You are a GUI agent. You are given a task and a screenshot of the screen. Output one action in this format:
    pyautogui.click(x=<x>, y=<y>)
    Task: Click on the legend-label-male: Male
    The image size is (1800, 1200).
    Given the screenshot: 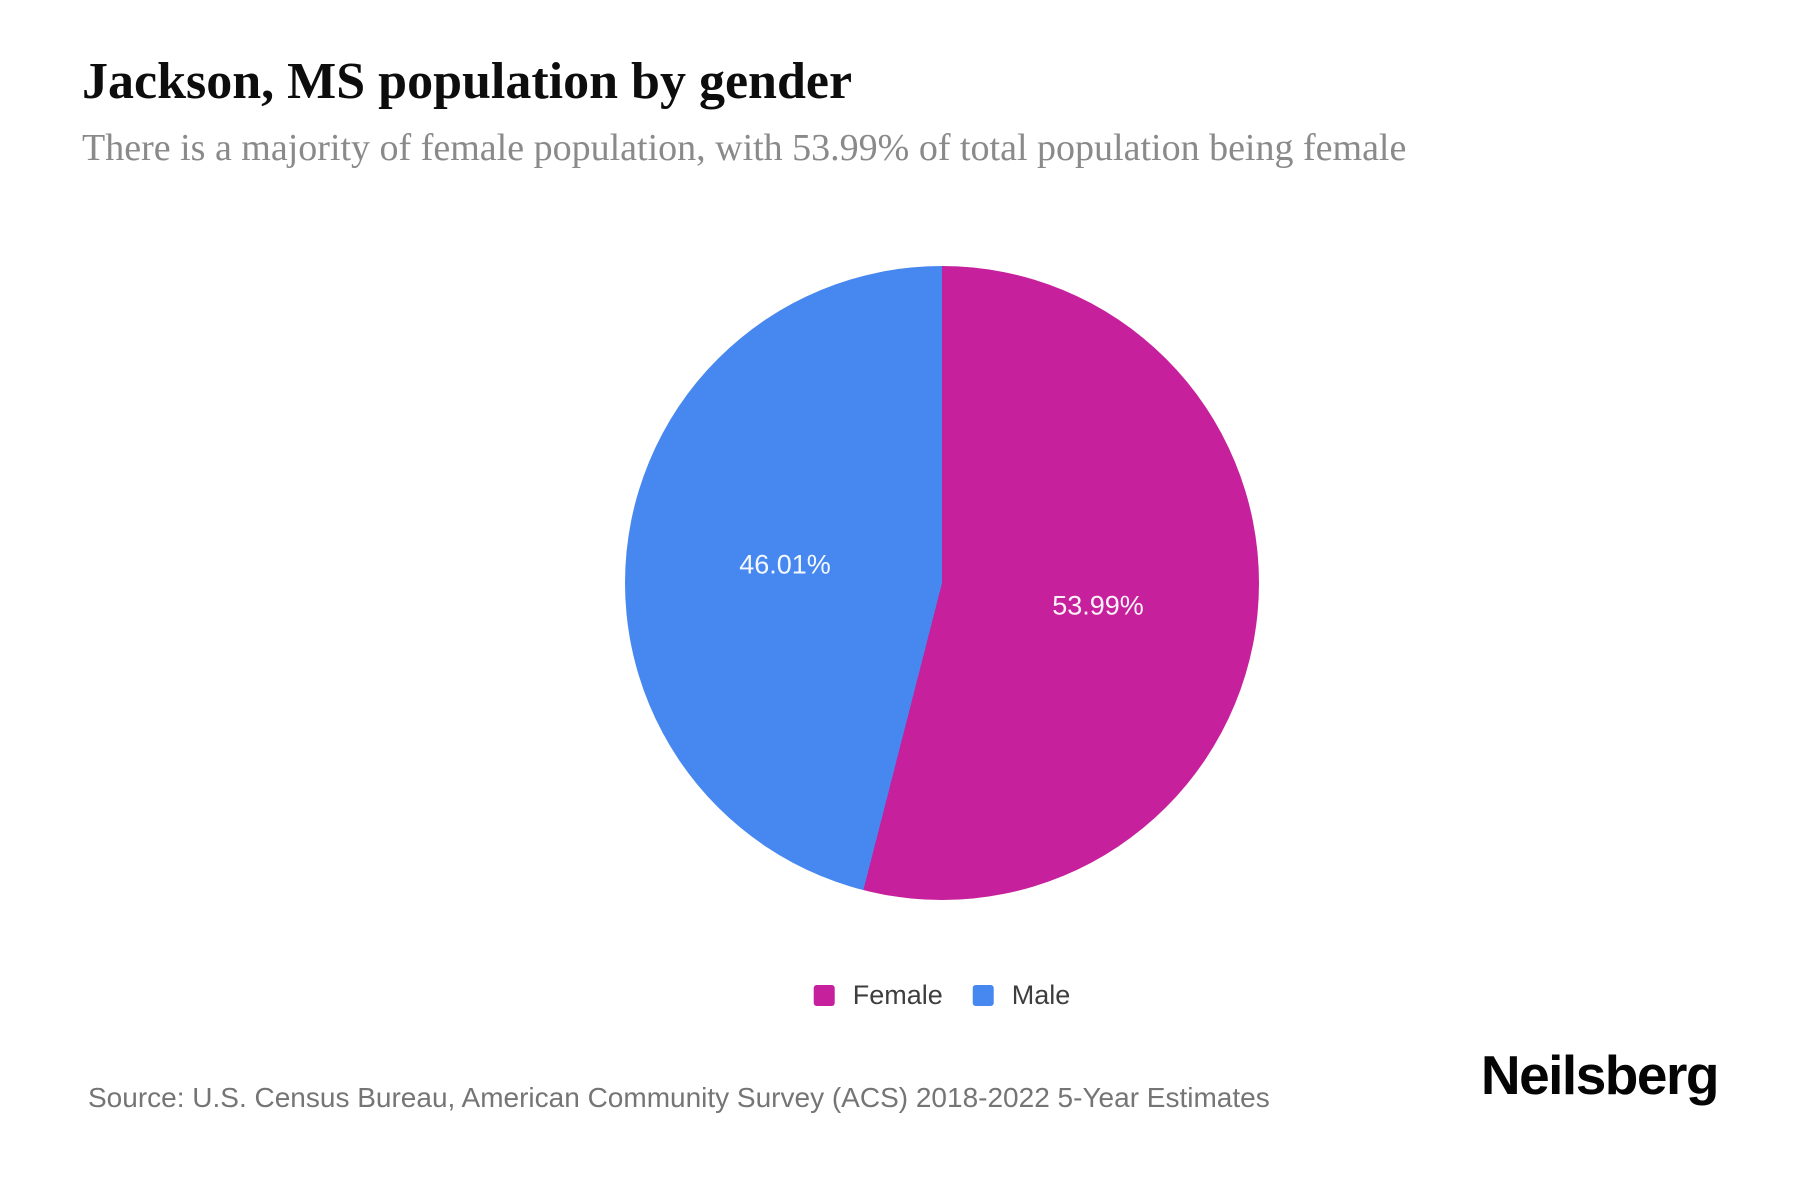 What is the action you would take?
    pyautogui.click(x=1041, y=995)
    